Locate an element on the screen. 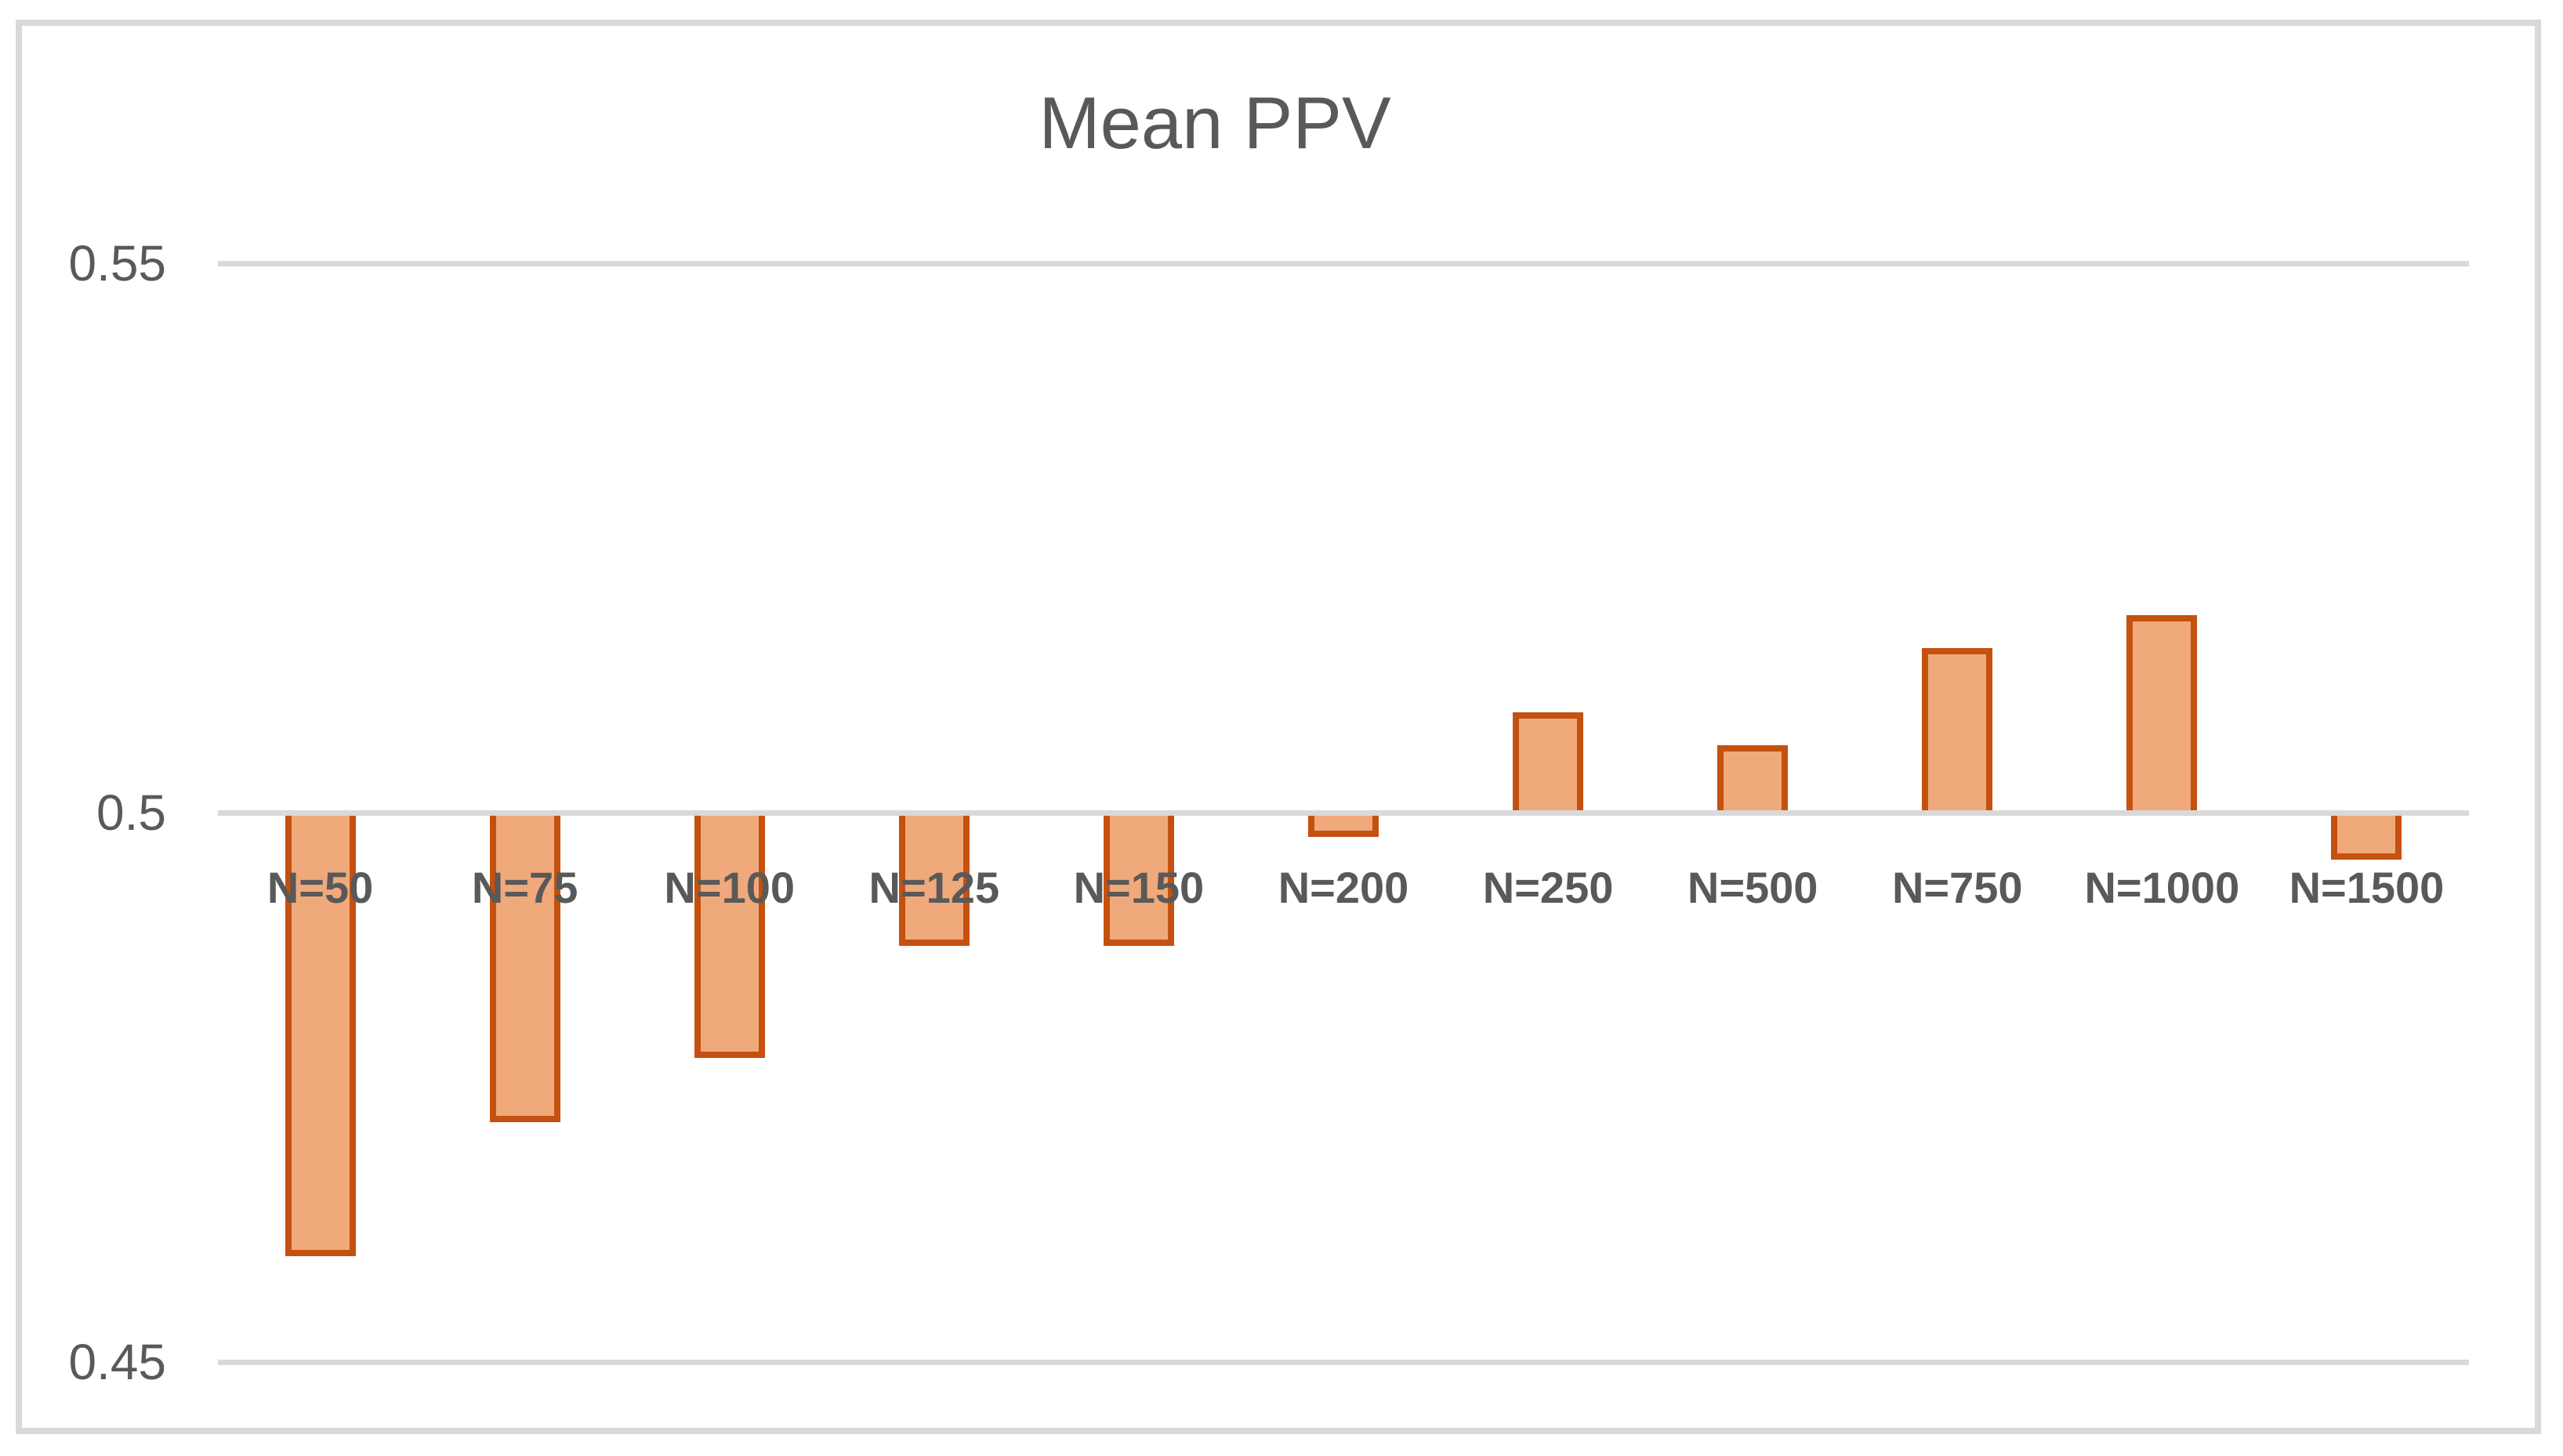  category-label: N=125 is located at coordinates (934, 887).